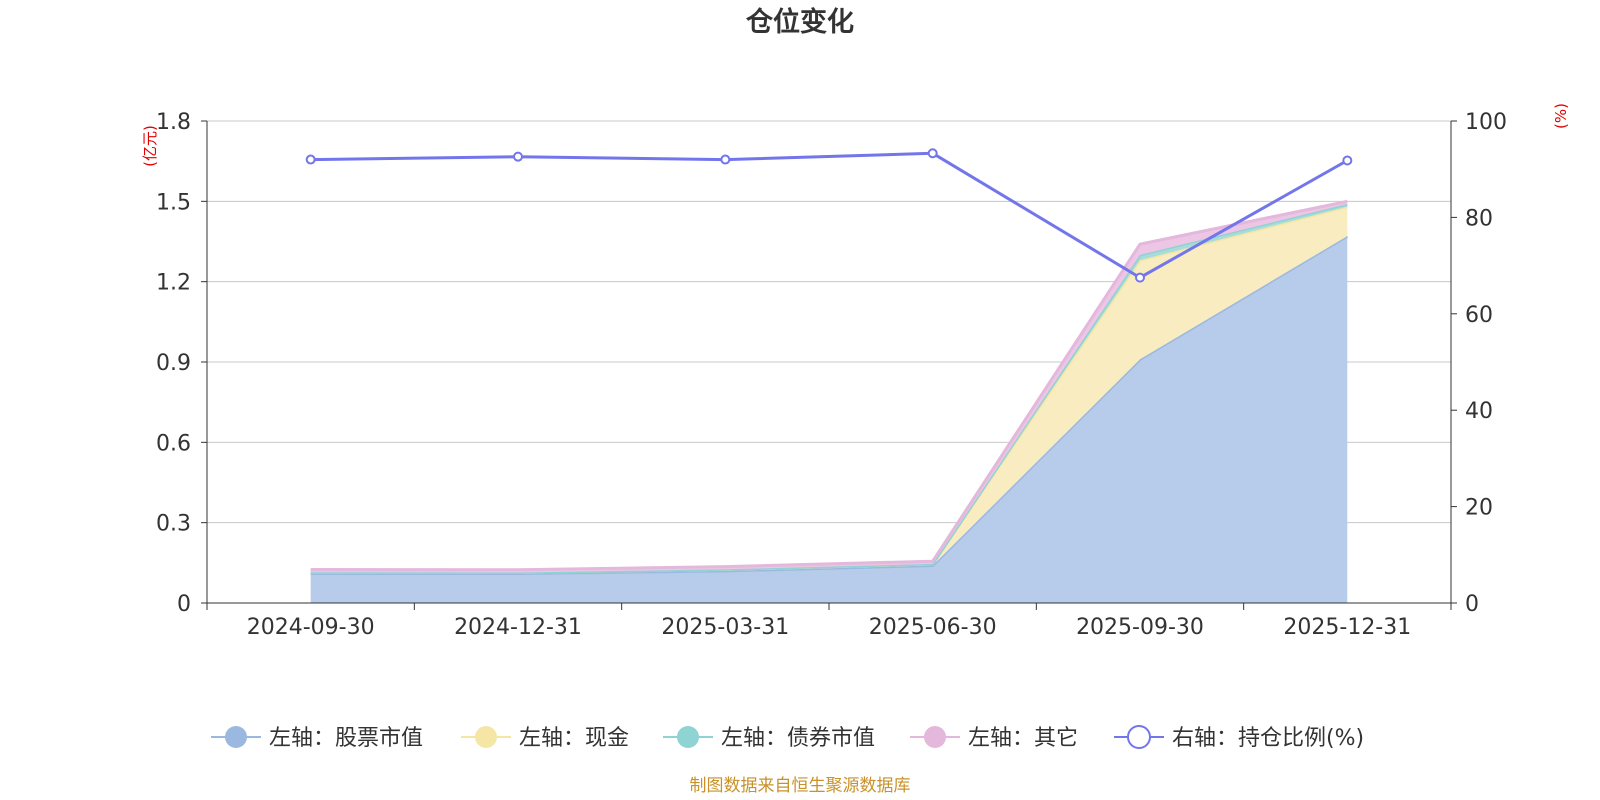 This screenshot has height=800, width=1600. Describe the element at coordinates (346, 738) in the screenshot. I see `legend-label-0: 左轴：股票市值` at that location.